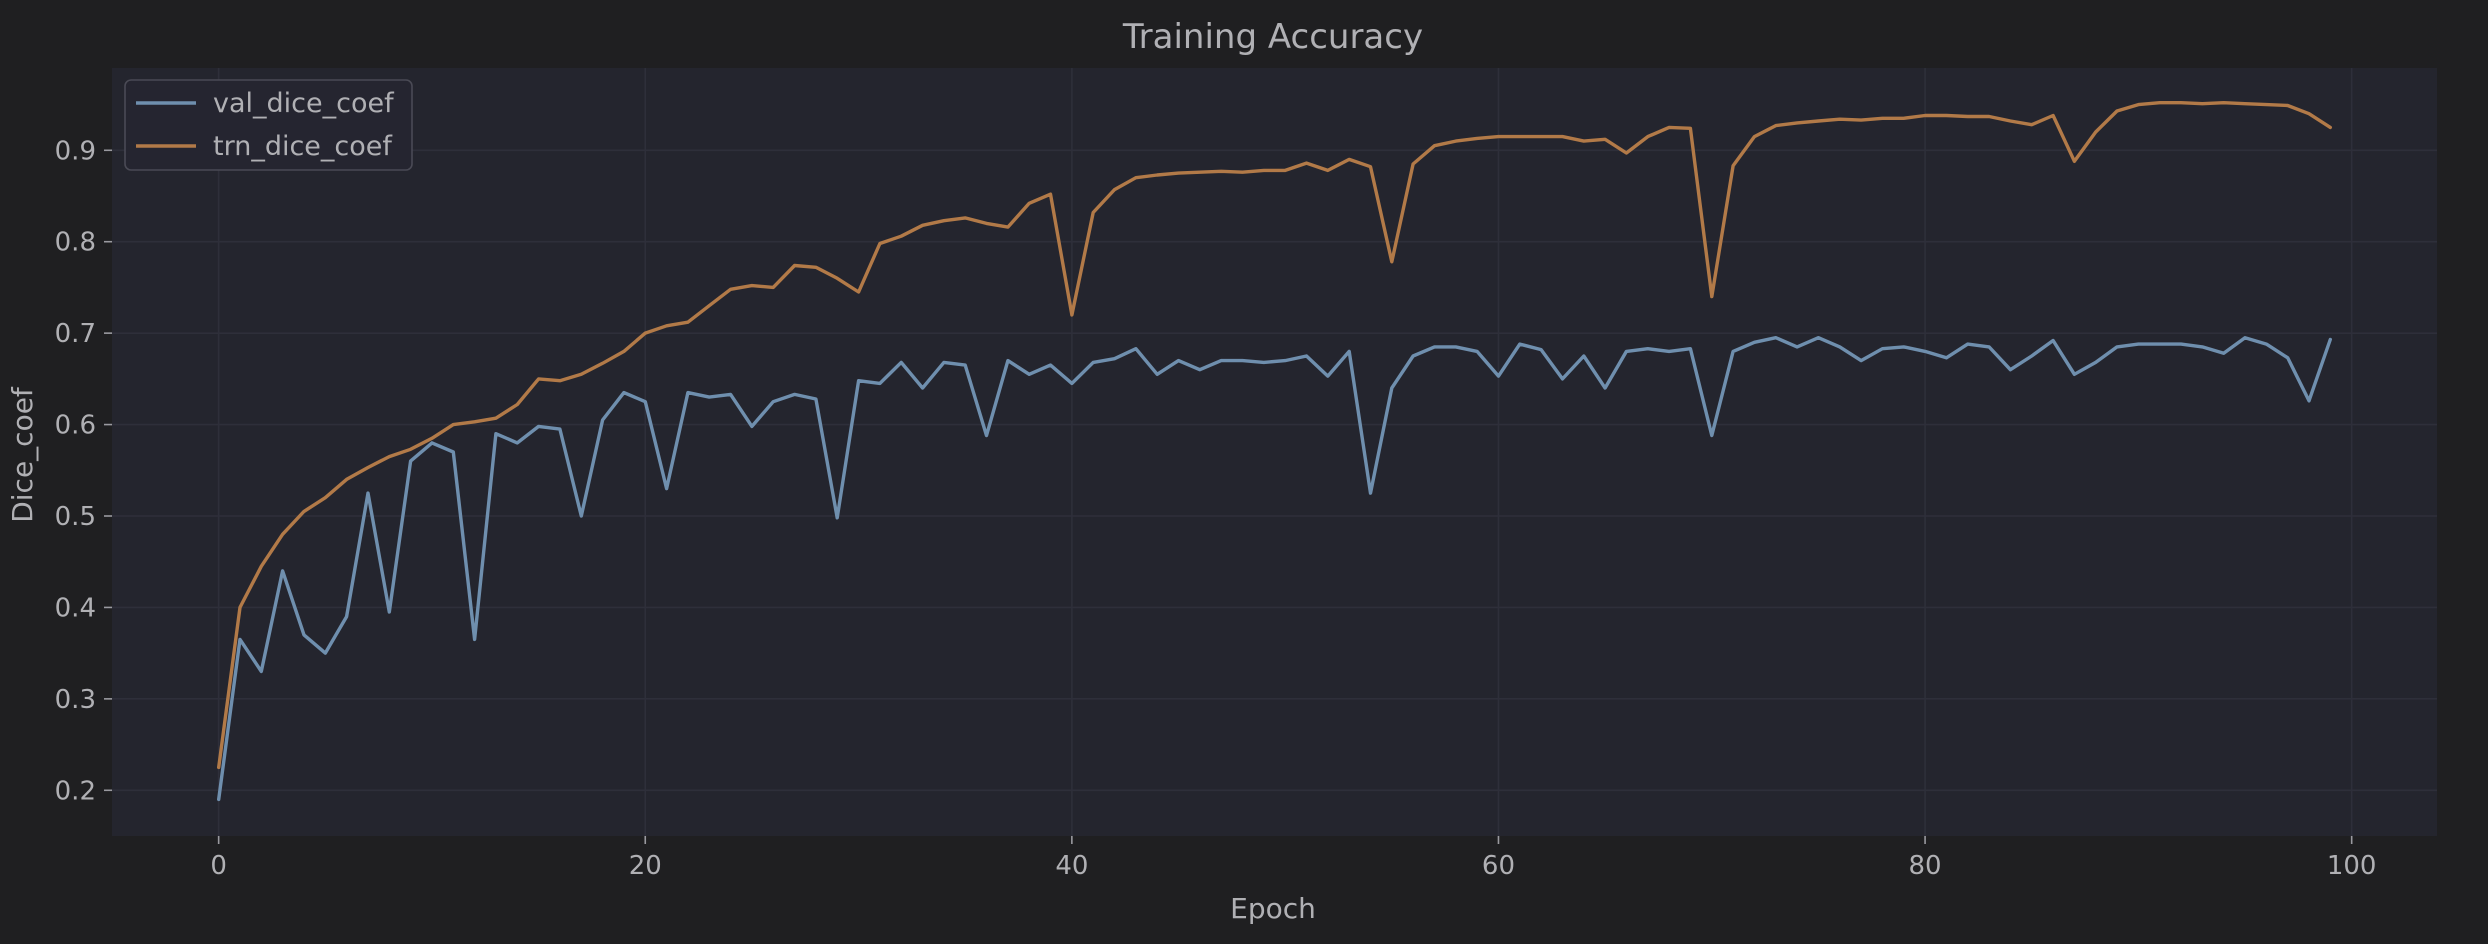  What do you see at coordinates (1273, 908) in the screenshot?
I see `x-axis-label: Epoch` at bounding box center [1273, 908].